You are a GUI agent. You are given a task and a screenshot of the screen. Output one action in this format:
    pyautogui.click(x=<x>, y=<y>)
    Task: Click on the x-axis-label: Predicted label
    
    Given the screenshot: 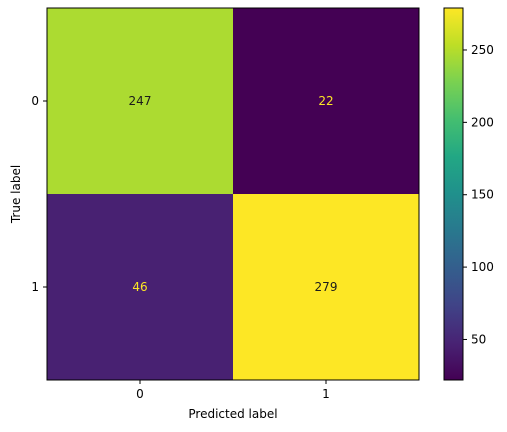 What is the action you would take?
    pyautogui.click(x=232, y=414)
    